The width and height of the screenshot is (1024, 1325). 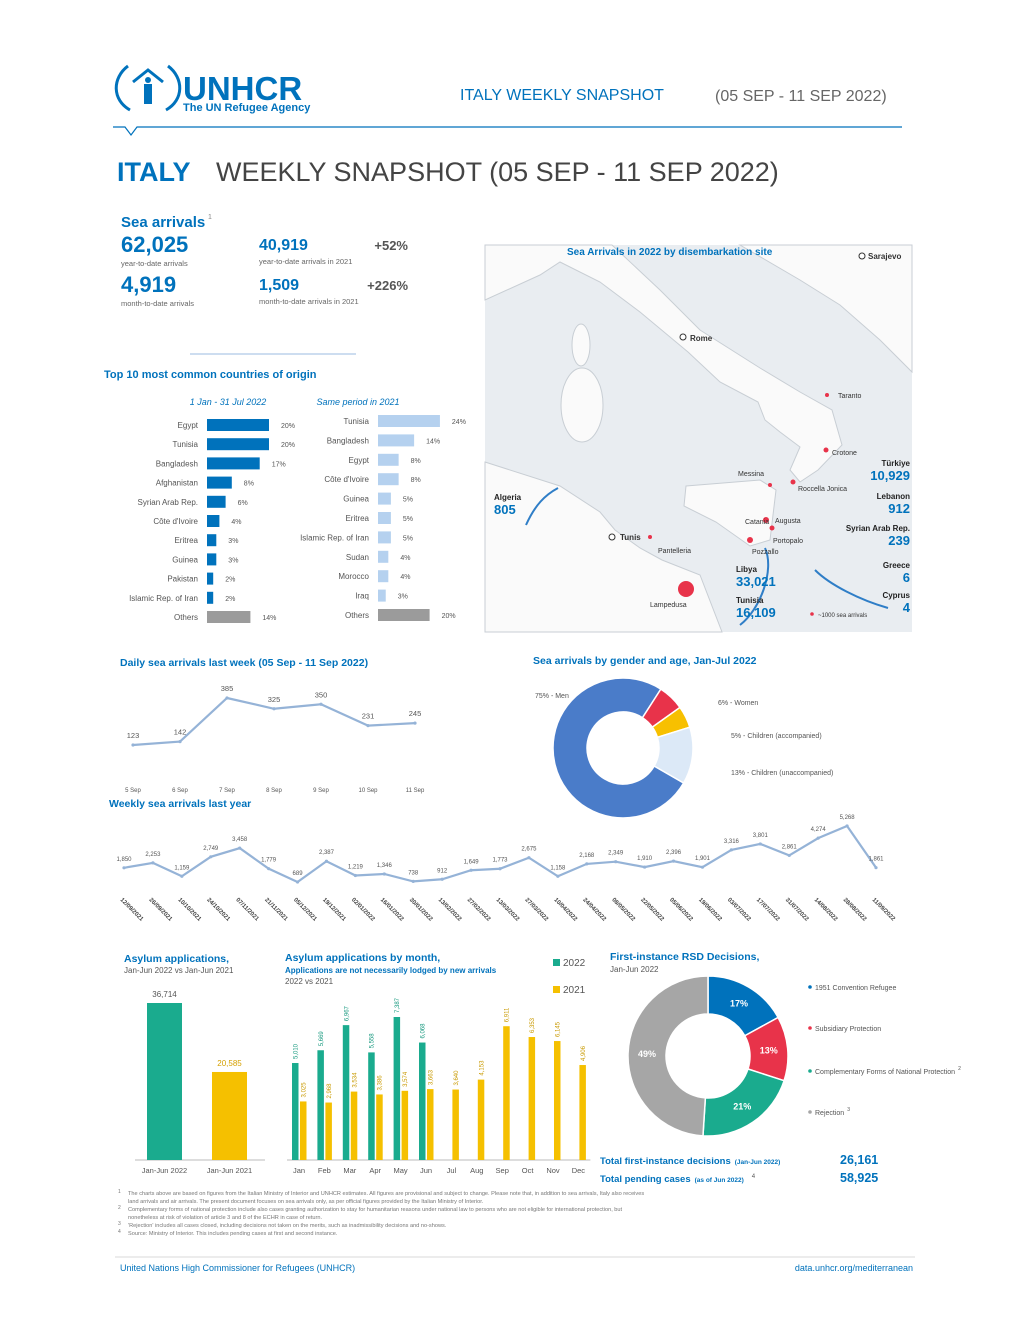 What do you see at coordinates (533, 1025) in the screenshot?
I see `bar-value-label: 6,353` at bounding box center [533, 1025].